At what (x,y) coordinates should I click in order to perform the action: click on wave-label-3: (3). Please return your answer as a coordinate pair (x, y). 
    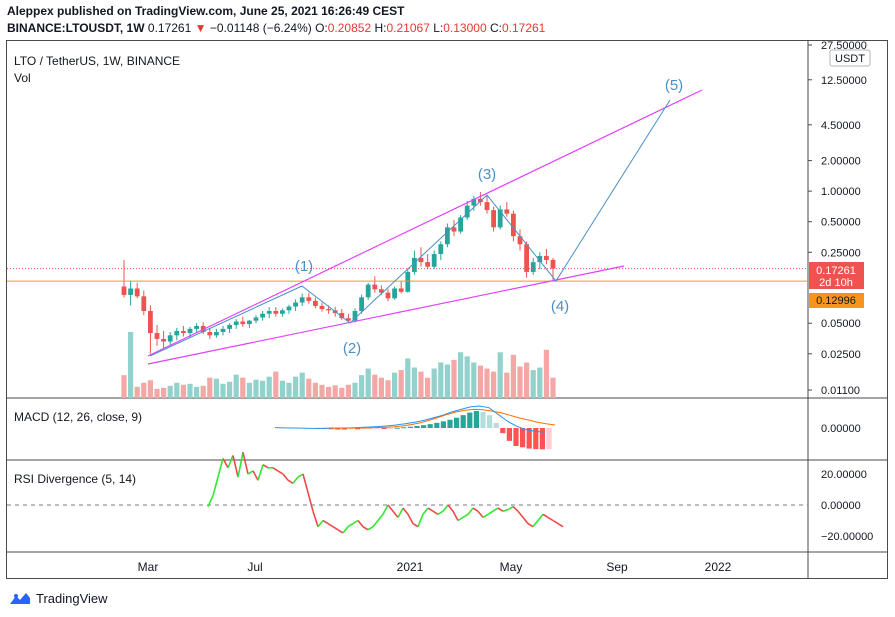
    Looking at the image, I should click on (487, 174).